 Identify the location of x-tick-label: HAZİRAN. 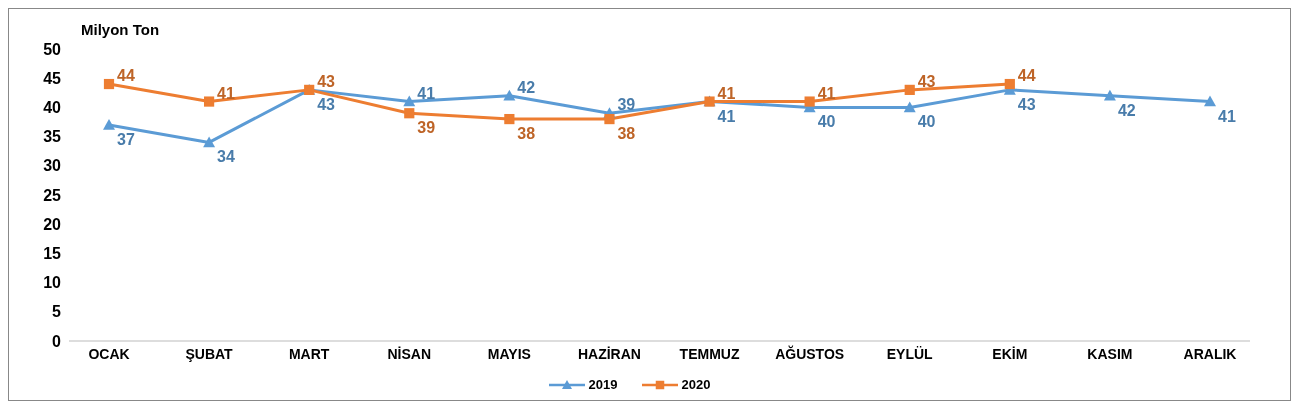
(609, 353).